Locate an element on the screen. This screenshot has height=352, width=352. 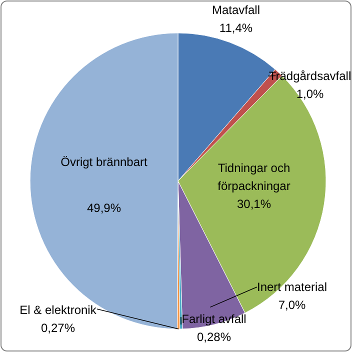
slice-label: El & elektronik is located at coordinates (59, 310).